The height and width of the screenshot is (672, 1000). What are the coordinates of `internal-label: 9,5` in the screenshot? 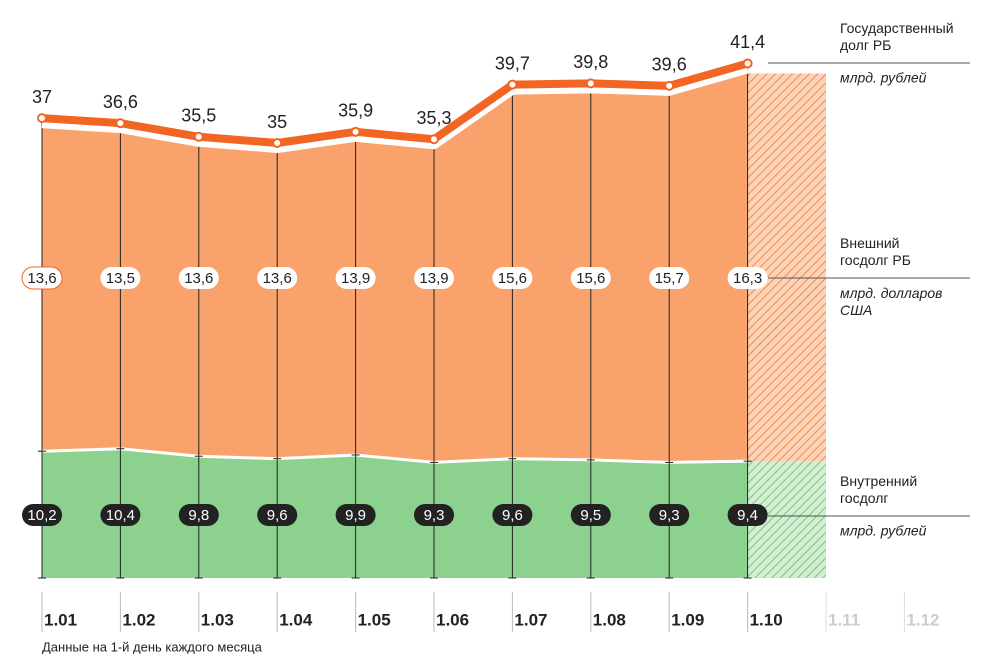 It's located at (590, 515).